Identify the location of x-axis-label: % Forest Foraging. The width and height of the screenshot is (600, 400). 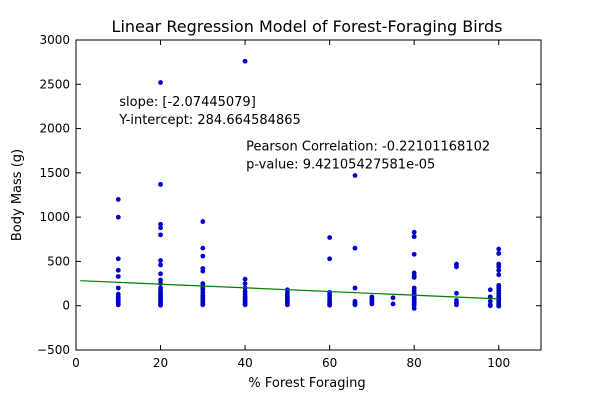
(306, 383).